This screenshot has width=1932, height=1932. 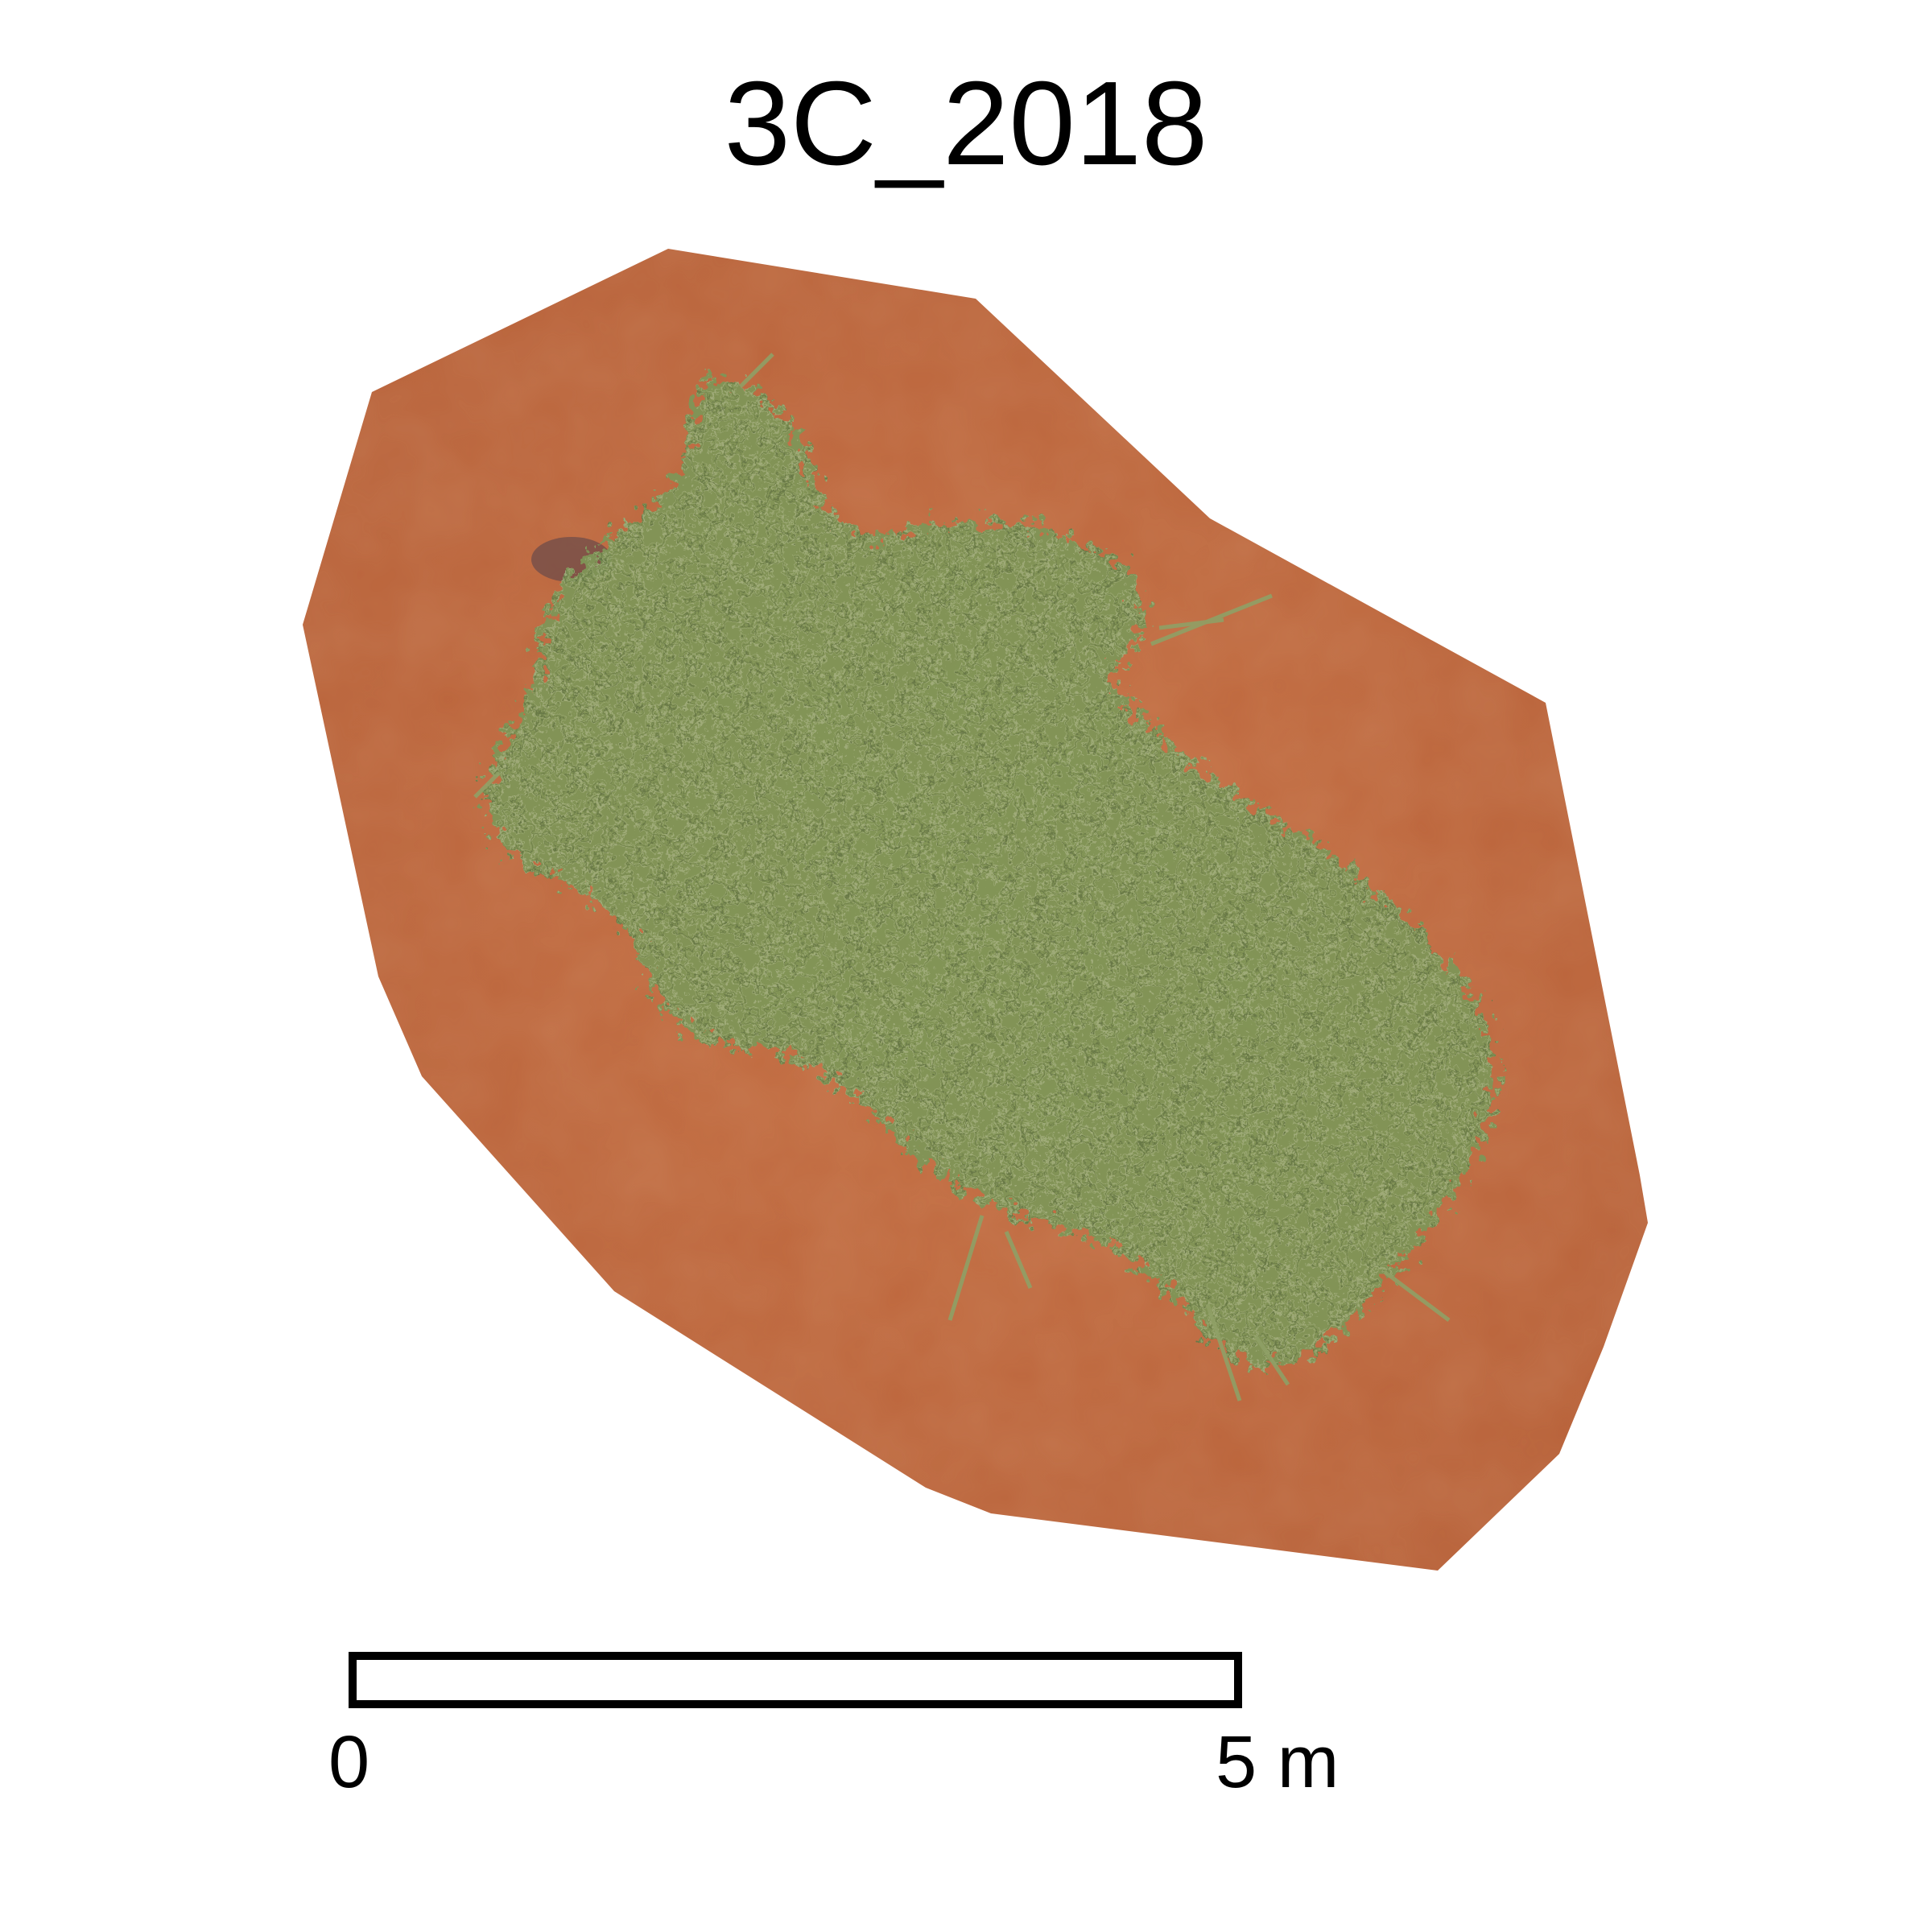 What do you see at coordinates (1278, 1762) in the screenshot?
I see `scale-bar-end-label: 5 m` at bounding box center [1278, 1762].